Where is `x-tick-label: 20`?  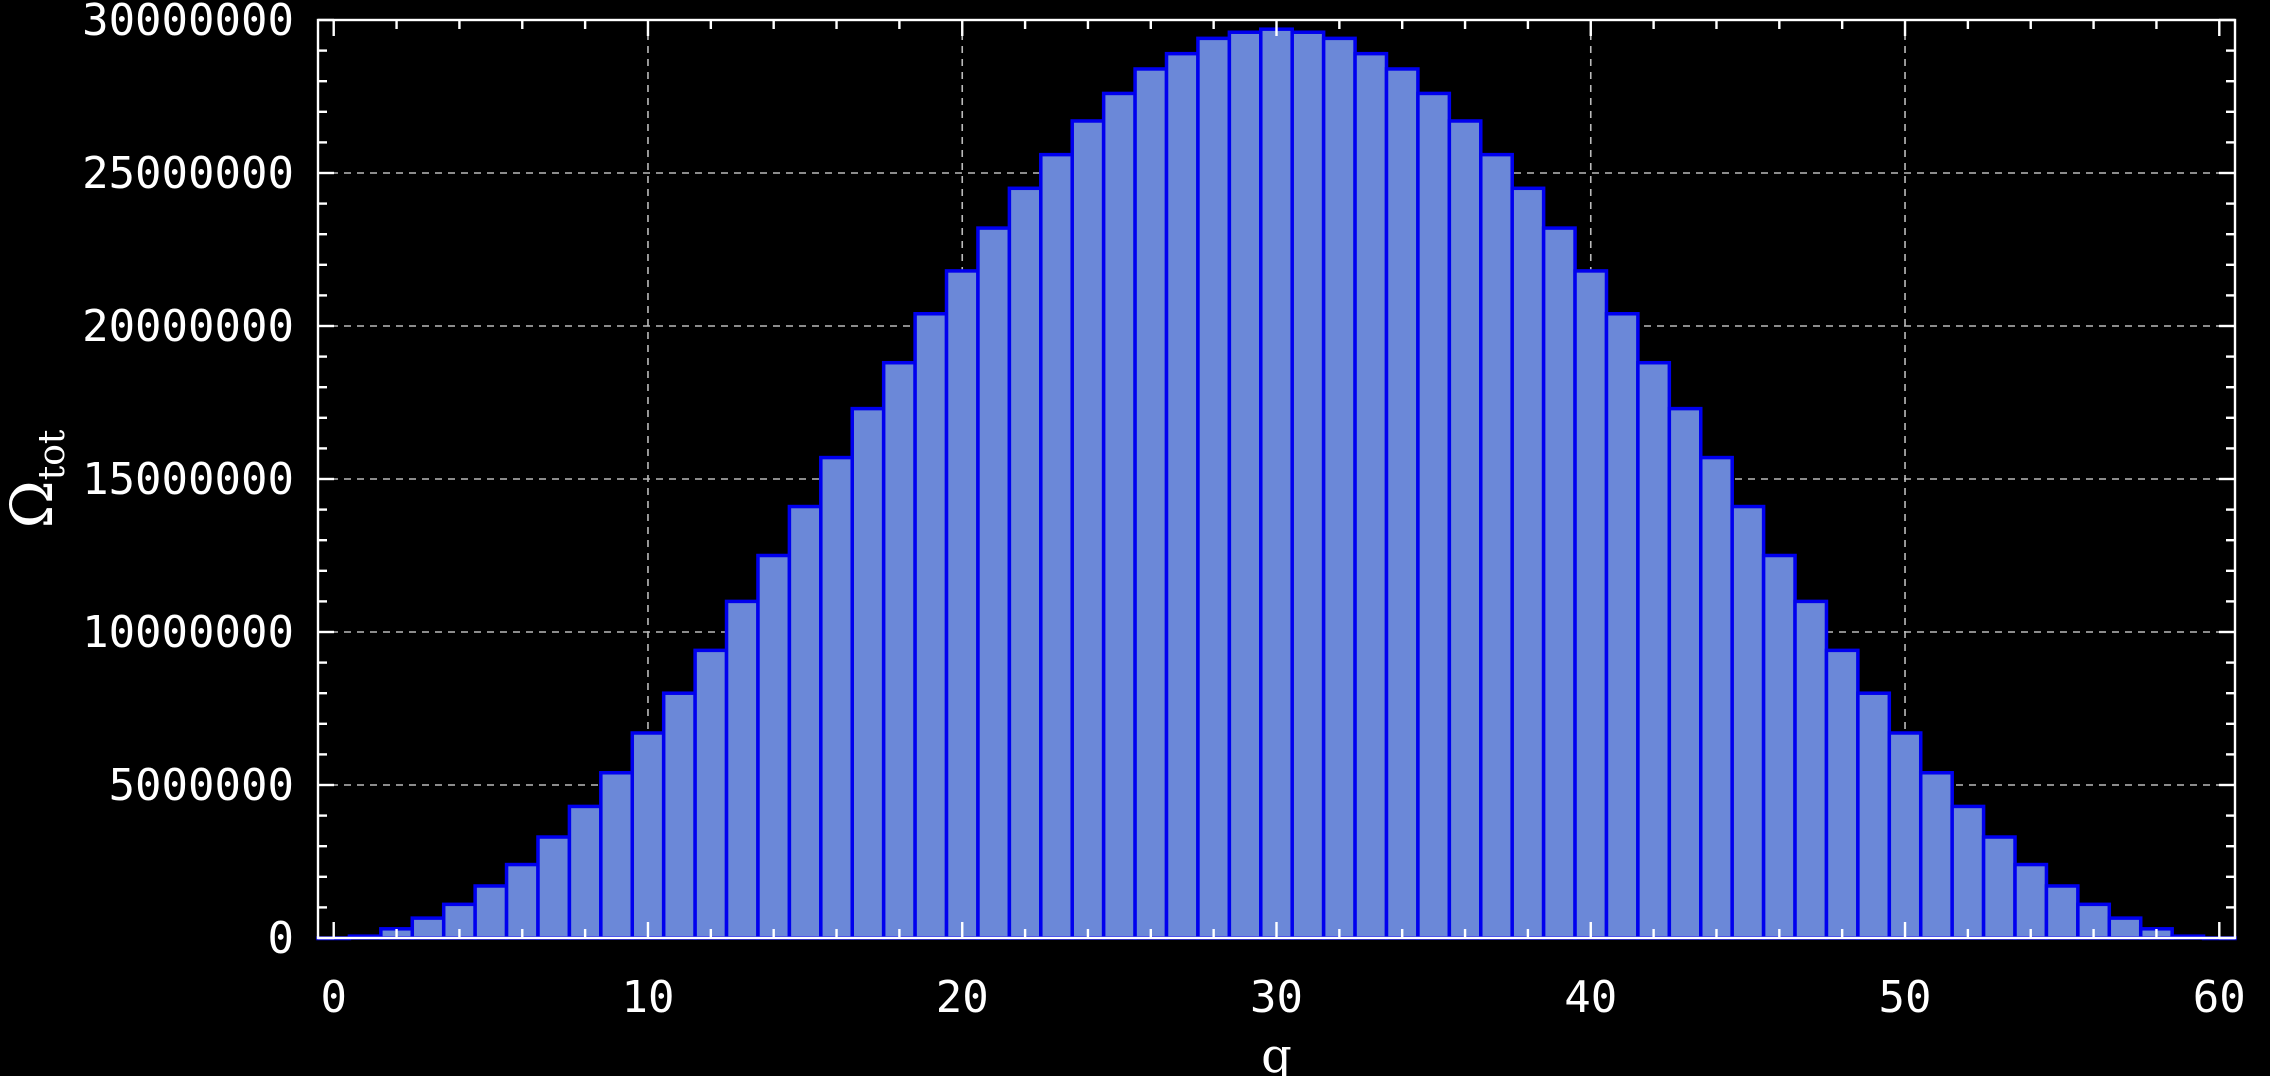
x-tick-label: 20 is located at coordinates (962, 997).